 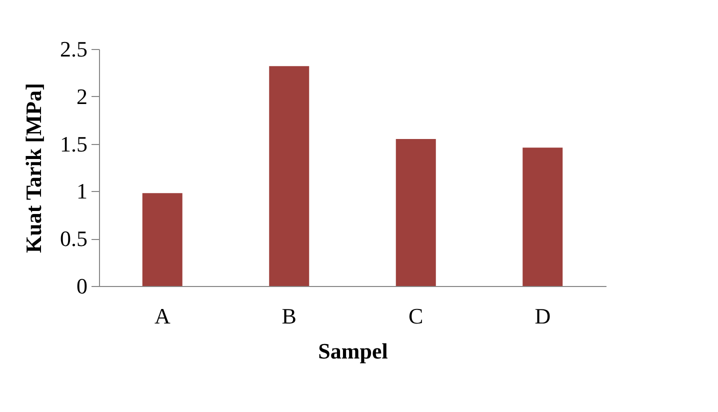 I want to click on x-tick-label: A, so click(x=162, y=316).